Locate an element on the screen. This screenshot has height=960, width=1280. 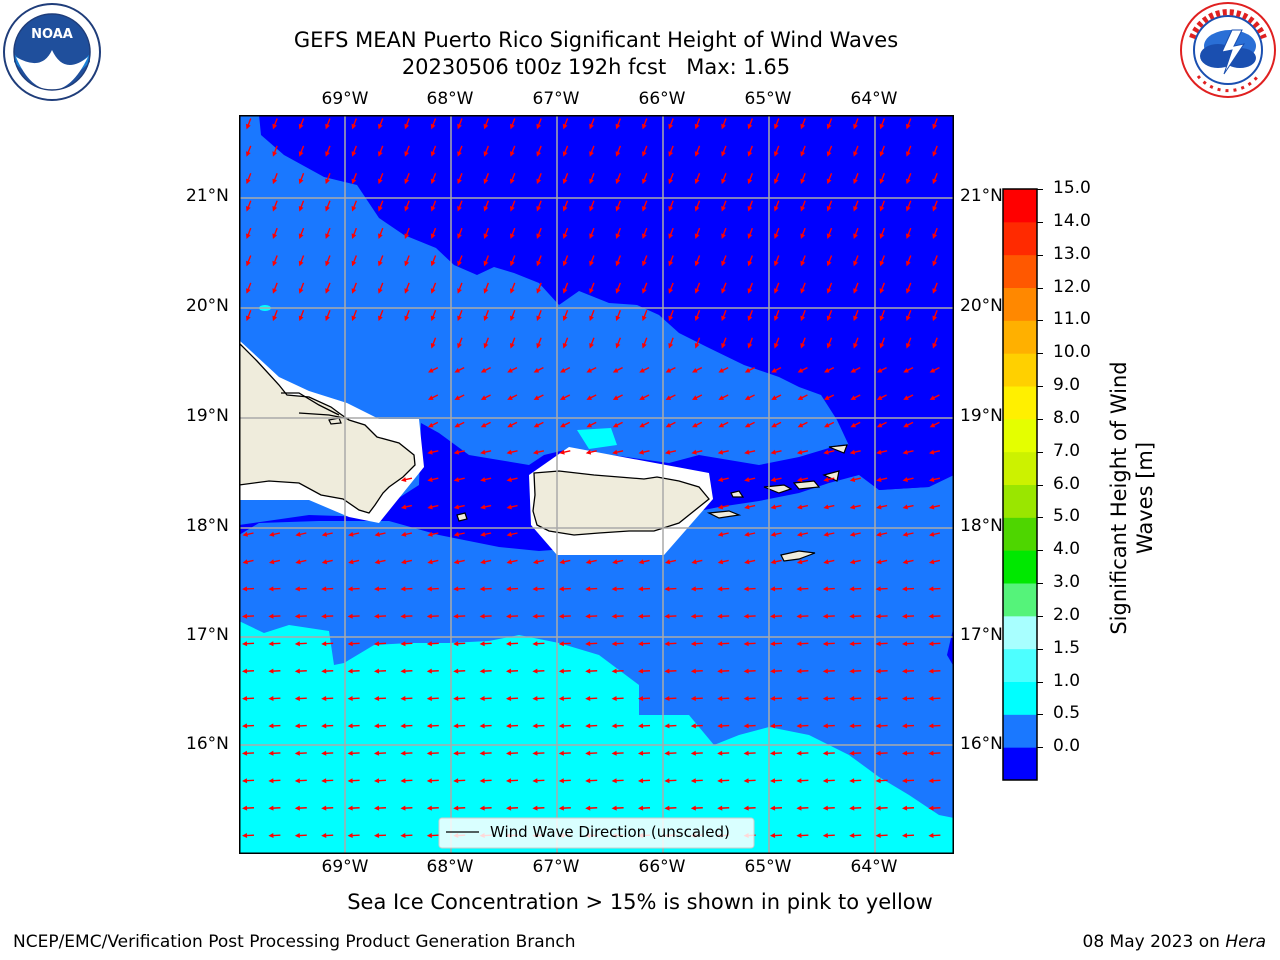
top-lon-label-64w: 64°W is located at coordinates (874, 99).